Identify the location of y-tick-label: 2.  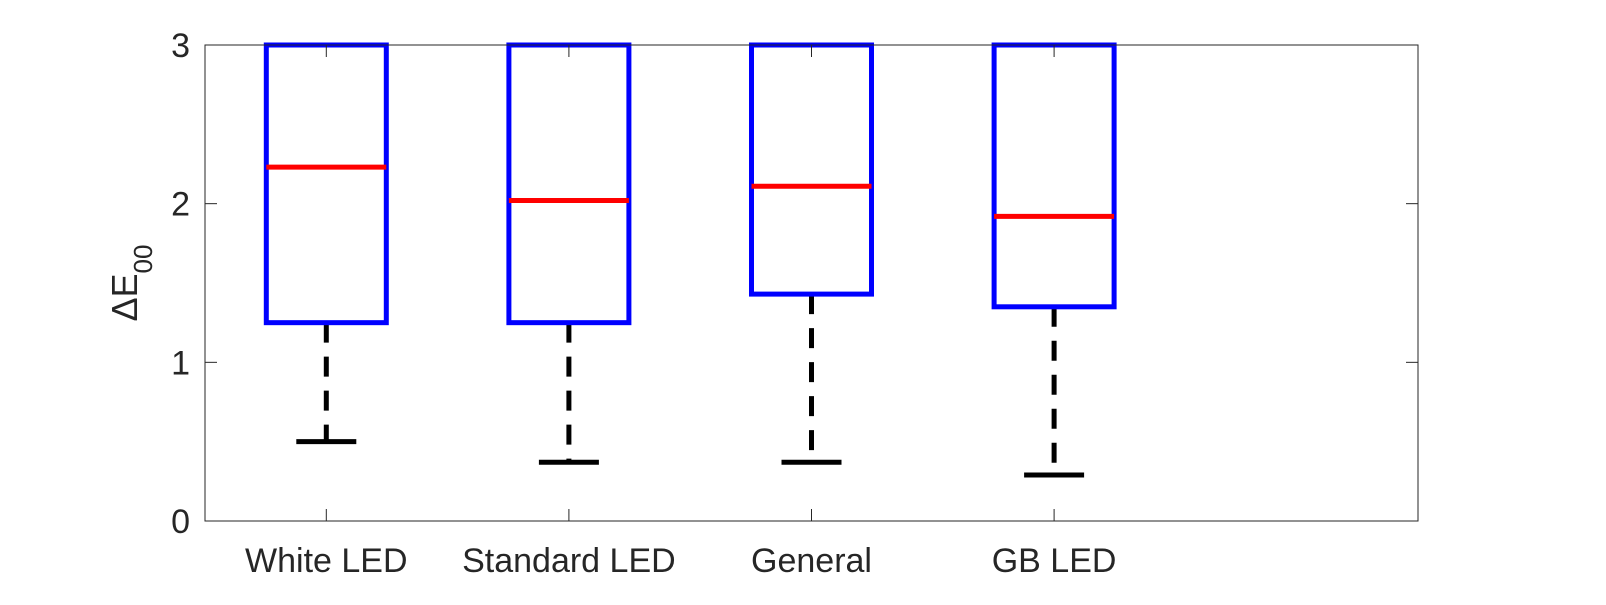
(180, 205).